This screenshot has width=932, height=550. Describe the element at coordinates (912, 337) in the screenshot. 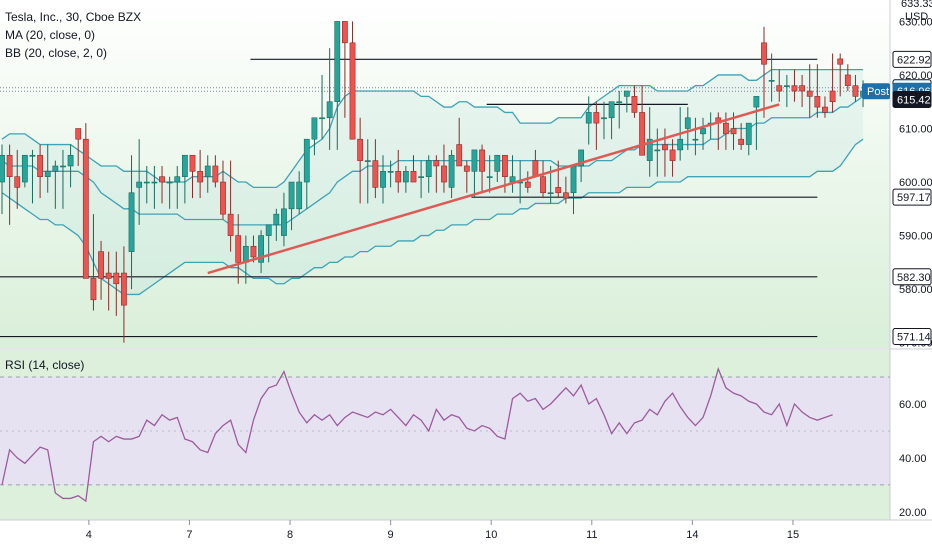

I see `price-label: 571.14` at that location.